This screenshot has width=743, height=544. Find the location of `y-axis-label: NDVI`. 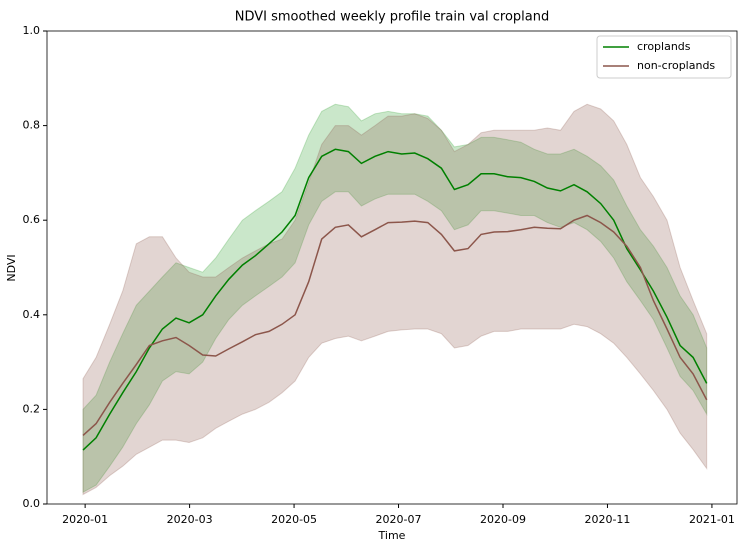

y-axis-label: NDVI is located at coordinates (11, 267).